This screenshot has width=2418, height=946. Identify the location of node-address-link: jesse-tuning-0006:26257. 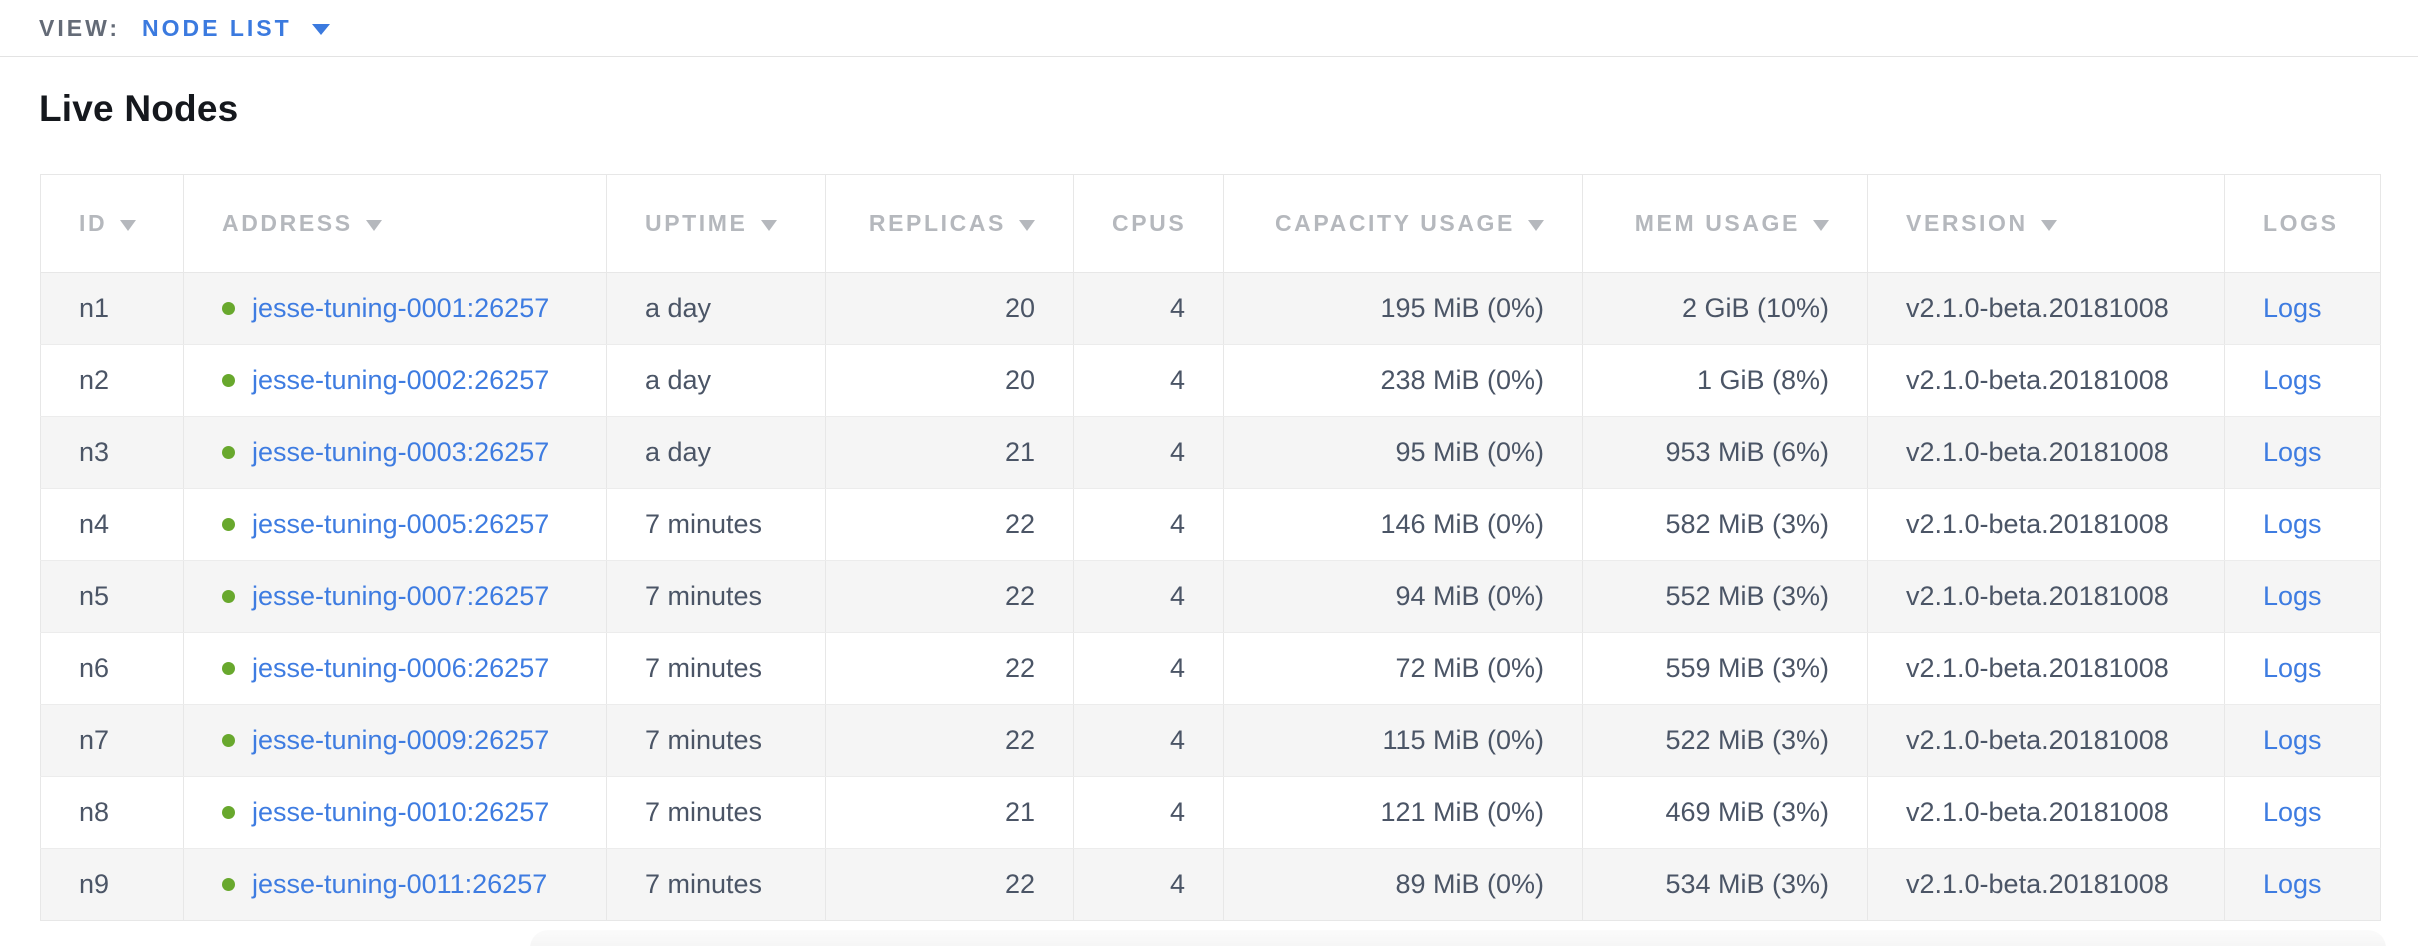
(401, 668).